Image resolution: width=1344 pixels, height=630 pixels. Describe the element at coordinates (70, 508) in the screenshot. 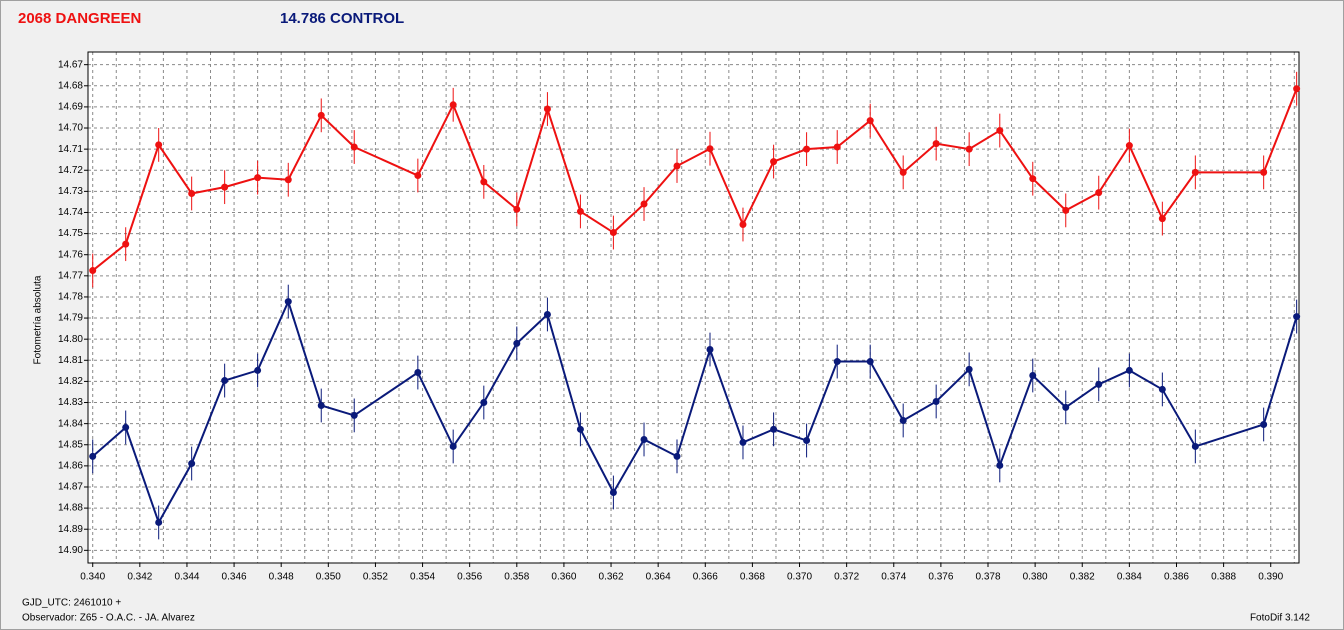

I see `y-tick-label: 14.88` at that location.